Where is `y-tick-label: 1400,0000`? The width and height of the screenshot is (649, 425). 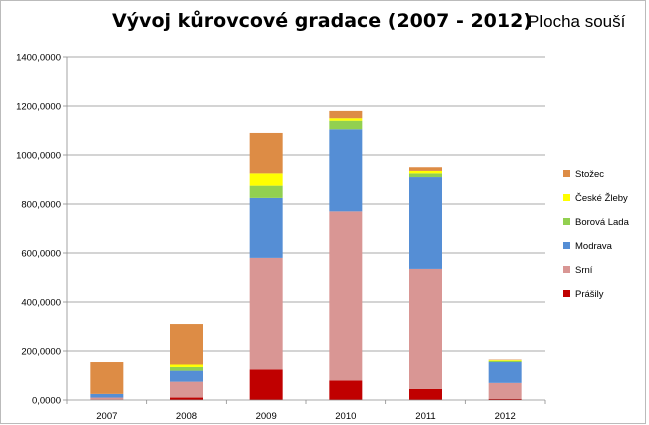
y-tick-label: 1400,0000 is located at coordinates (38, 58).